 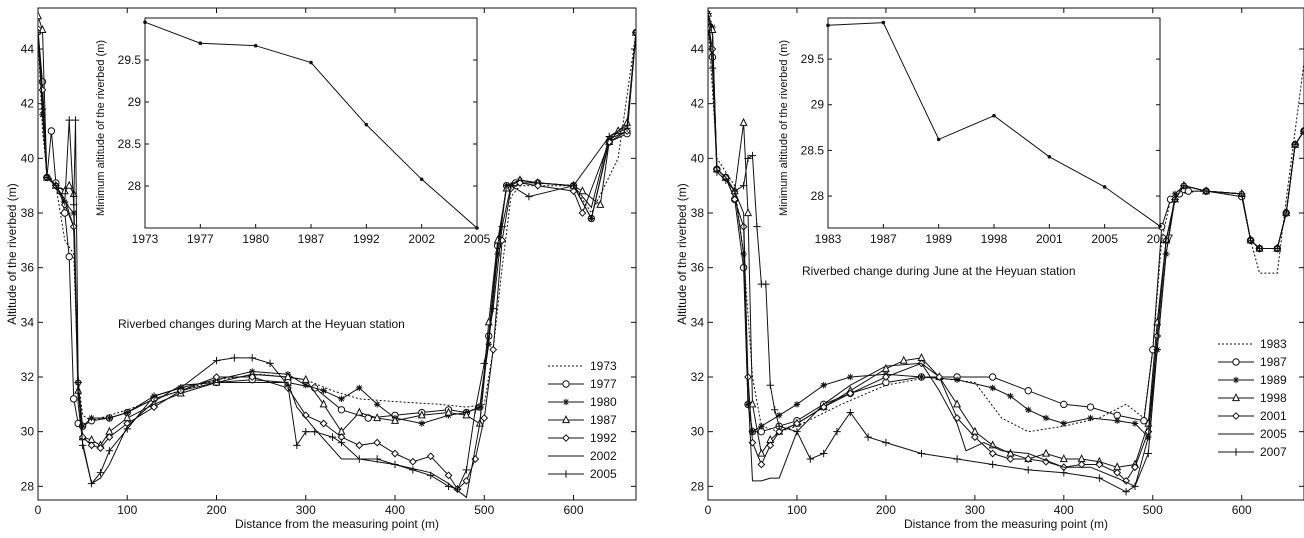 What do you see at coordinates (698, 158) in the screenshot?
I see `y-tick-label: 40` at bounding box center [698, 158].